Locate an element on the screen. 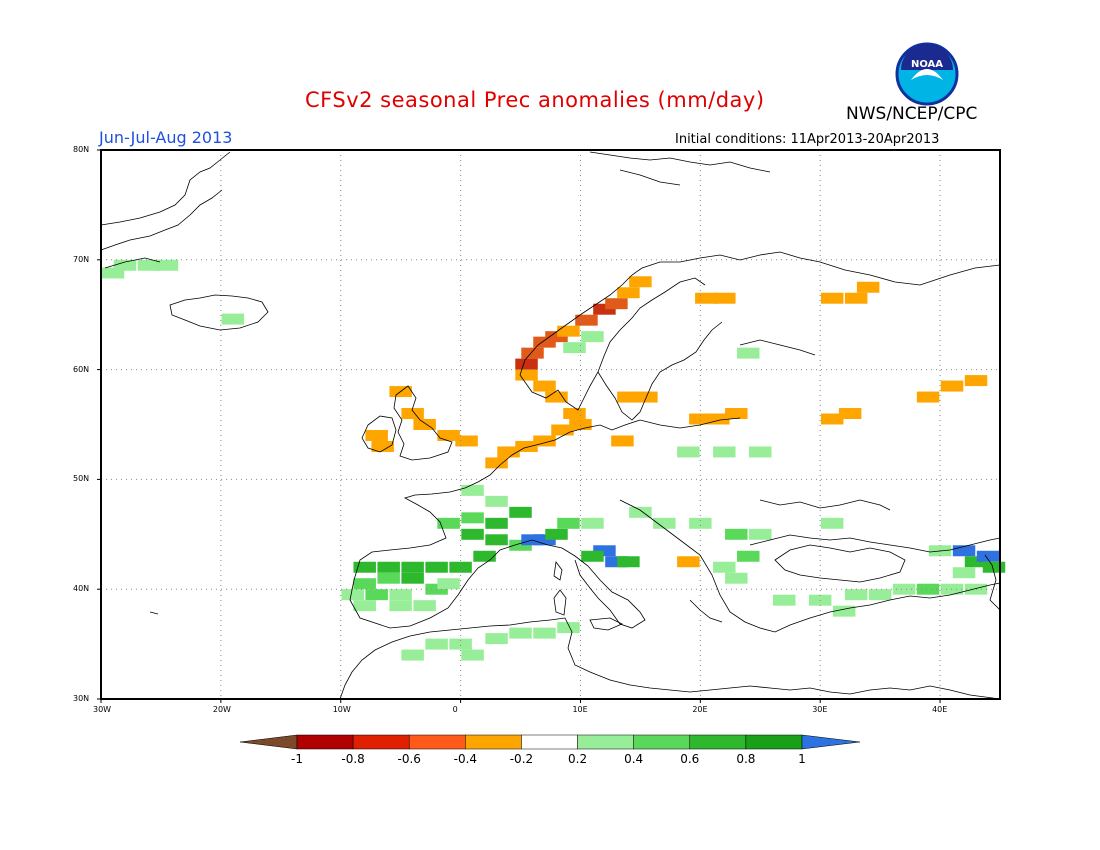  colorbar-label: 0.8 is located at coordinates (746, 759).